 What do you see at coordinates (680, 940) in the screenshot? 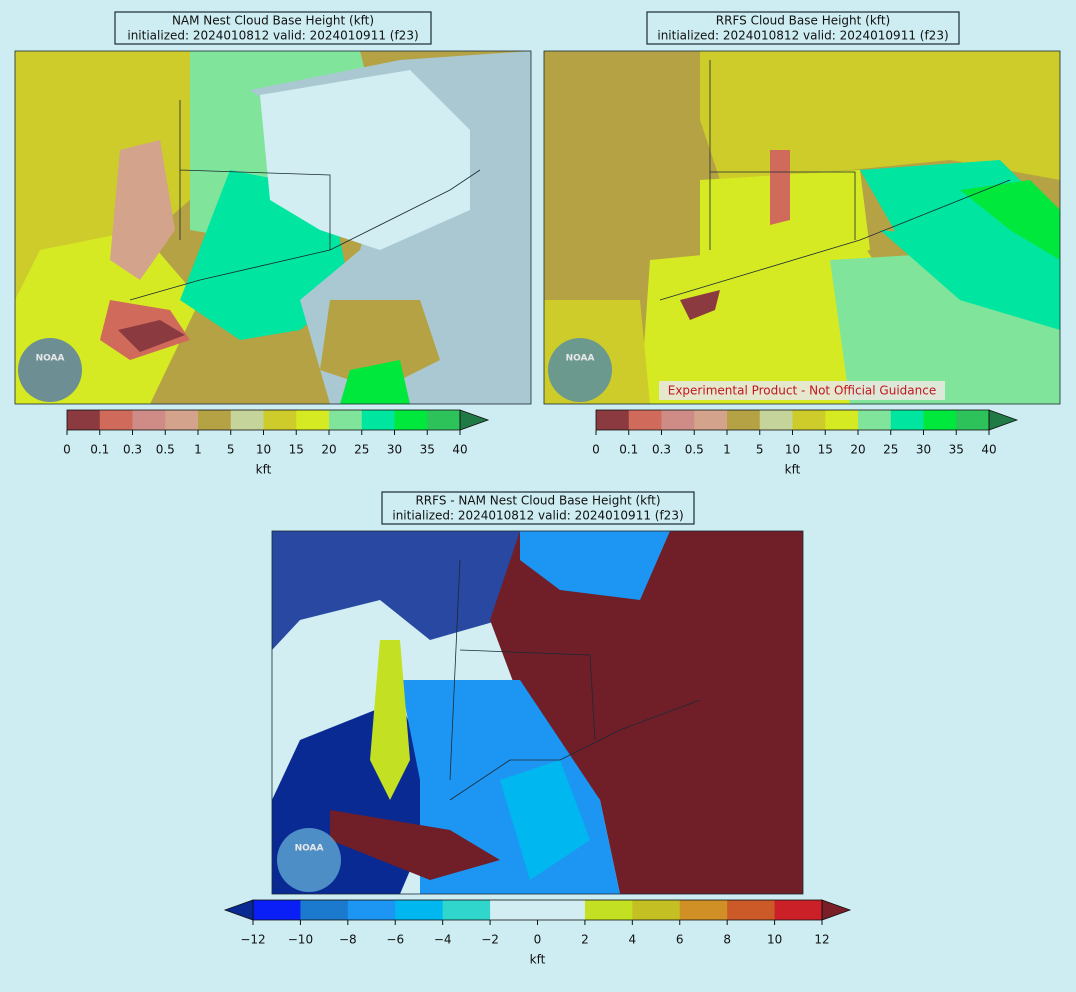
I see `colorbar-tick-label: 6` at bounding box center [680, 940].